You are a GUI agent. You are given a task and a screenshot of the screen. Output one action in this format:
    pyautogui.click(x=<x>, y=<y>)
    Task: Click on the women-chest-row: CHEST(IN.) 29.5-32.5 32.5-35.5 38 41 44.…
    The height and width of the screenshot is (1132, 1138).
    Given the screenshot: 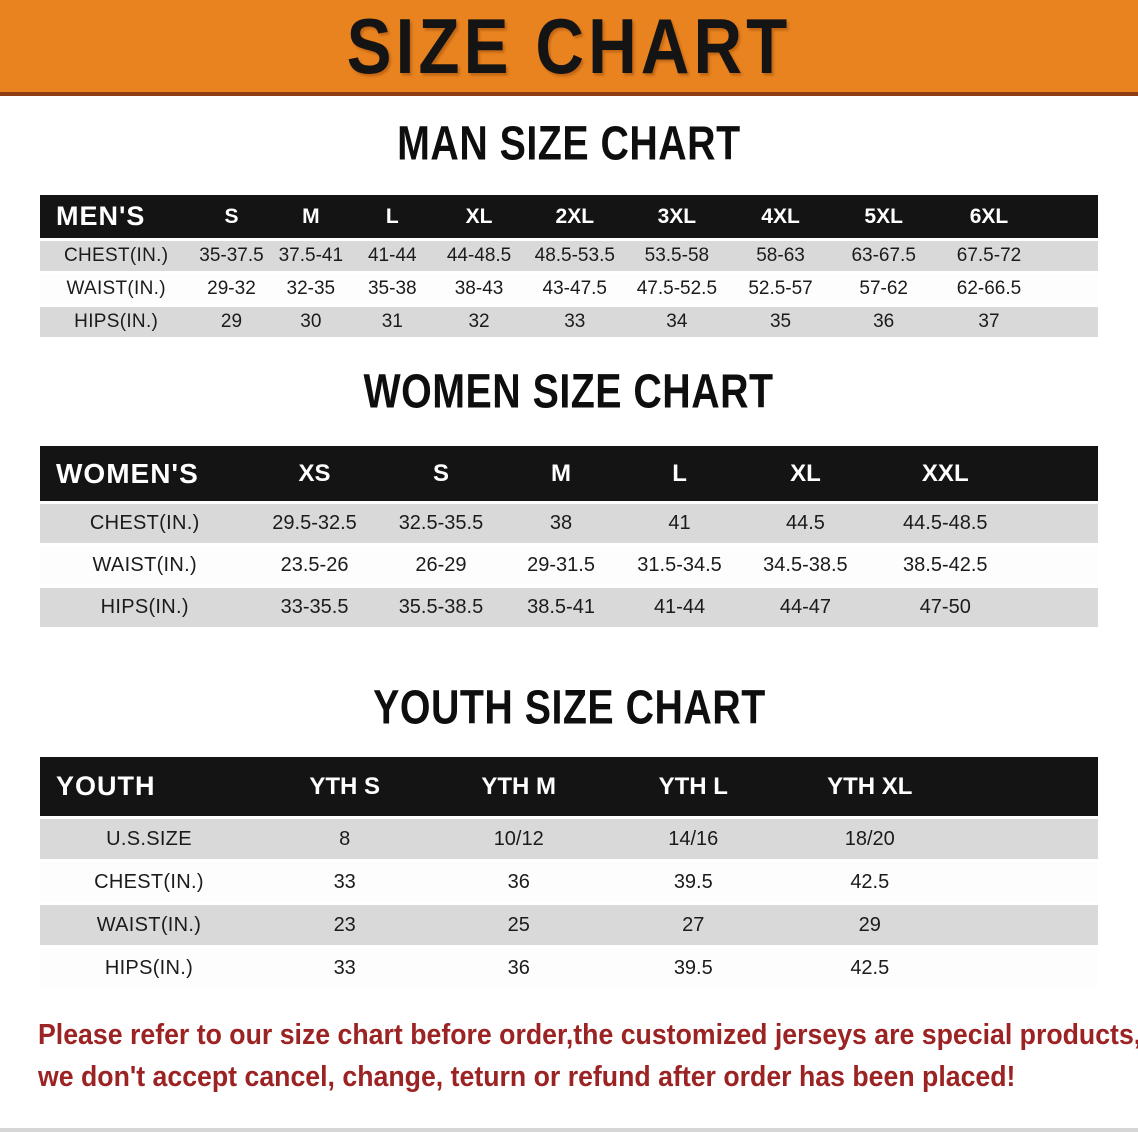 What is the action you would take?
    pyautogui.click(x=569, y=525)
    